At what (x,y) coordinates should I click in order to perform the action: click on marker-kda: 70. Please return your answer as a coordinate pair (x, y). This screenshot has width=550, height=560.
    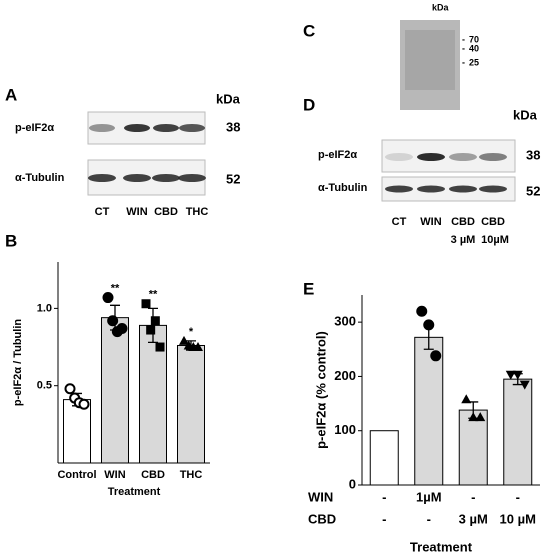
    Looking at the image, I should click on (474, 39).